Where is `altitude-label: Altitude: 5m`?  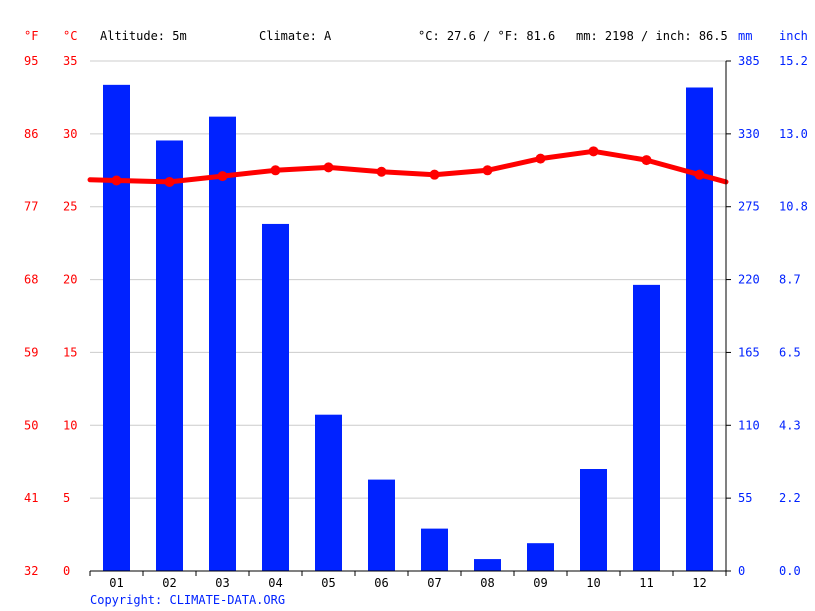 altitude-label: Altitude: 5m is located at coordinates (143, 36).